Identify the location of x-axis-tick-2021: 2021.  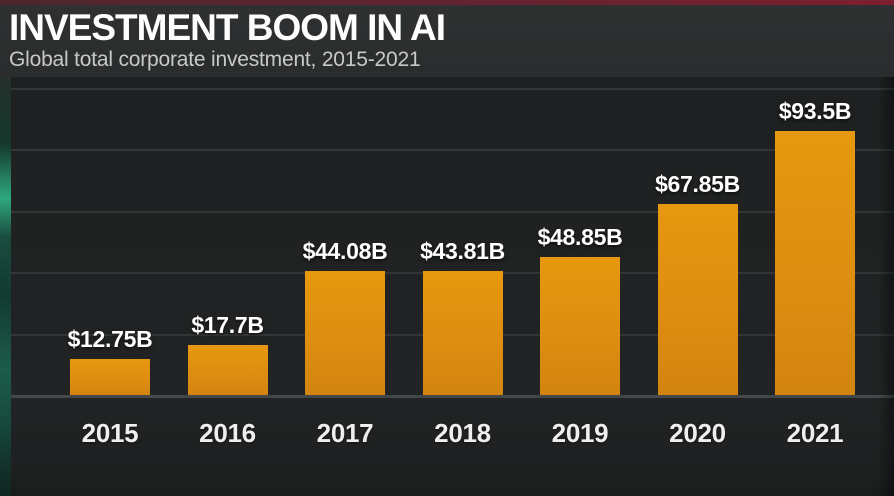
(815, 433).